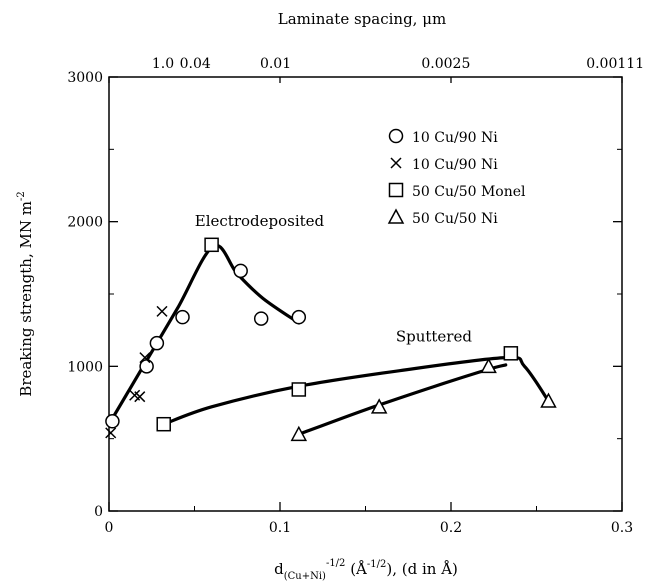 Image resolution: width=656 pixels, height=588 pixels. Describe the element at coordinates (396, 136) in the screenshot. I see `legend-circle-marker` at that location.